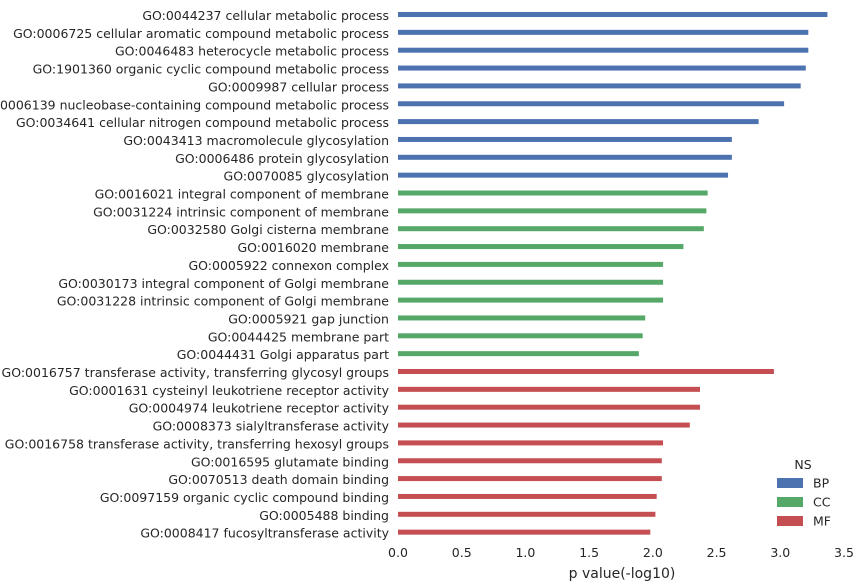 This screenshot has height=587, width=860. I want to click on legend-label-cc: CC, so click(822, 502).